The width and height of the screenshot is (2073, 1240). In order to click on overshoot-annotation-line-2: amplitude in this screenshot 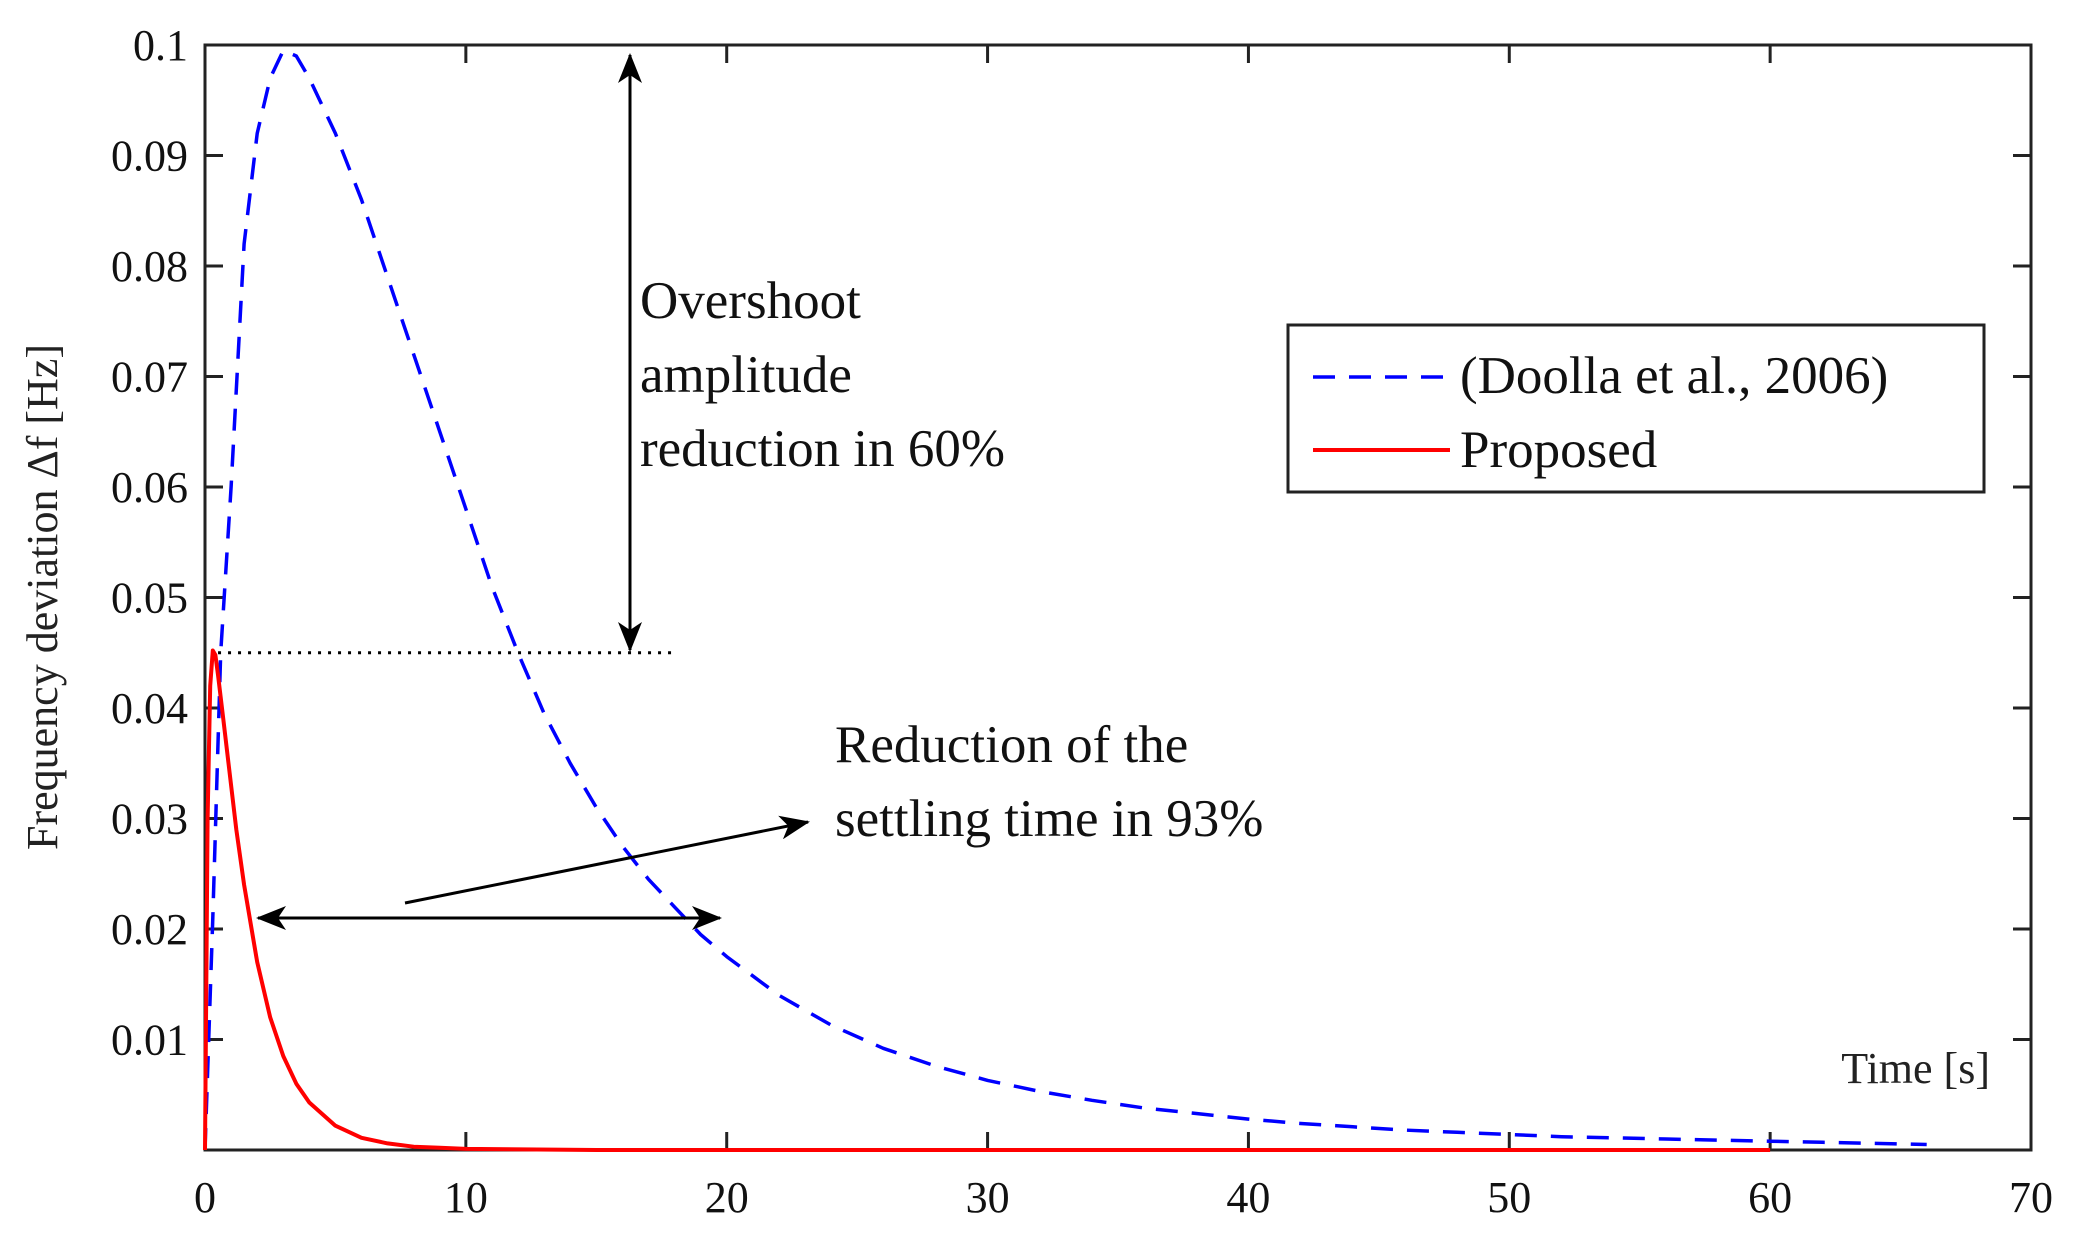, I will do `click(746, 375)`.